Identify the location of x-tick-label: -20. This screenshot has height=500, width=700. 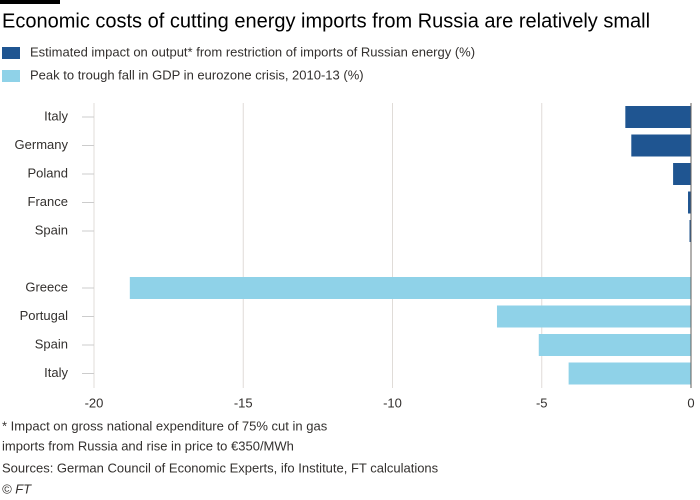
(94, 402).